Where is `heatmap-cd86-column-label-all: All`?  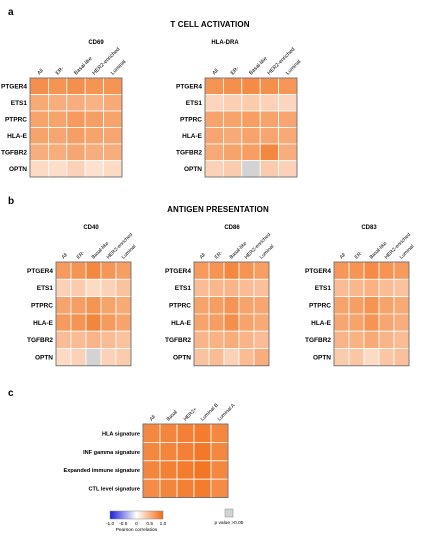 heatmap-cd86-column-label-all: All is located at coordinates (203, 256).